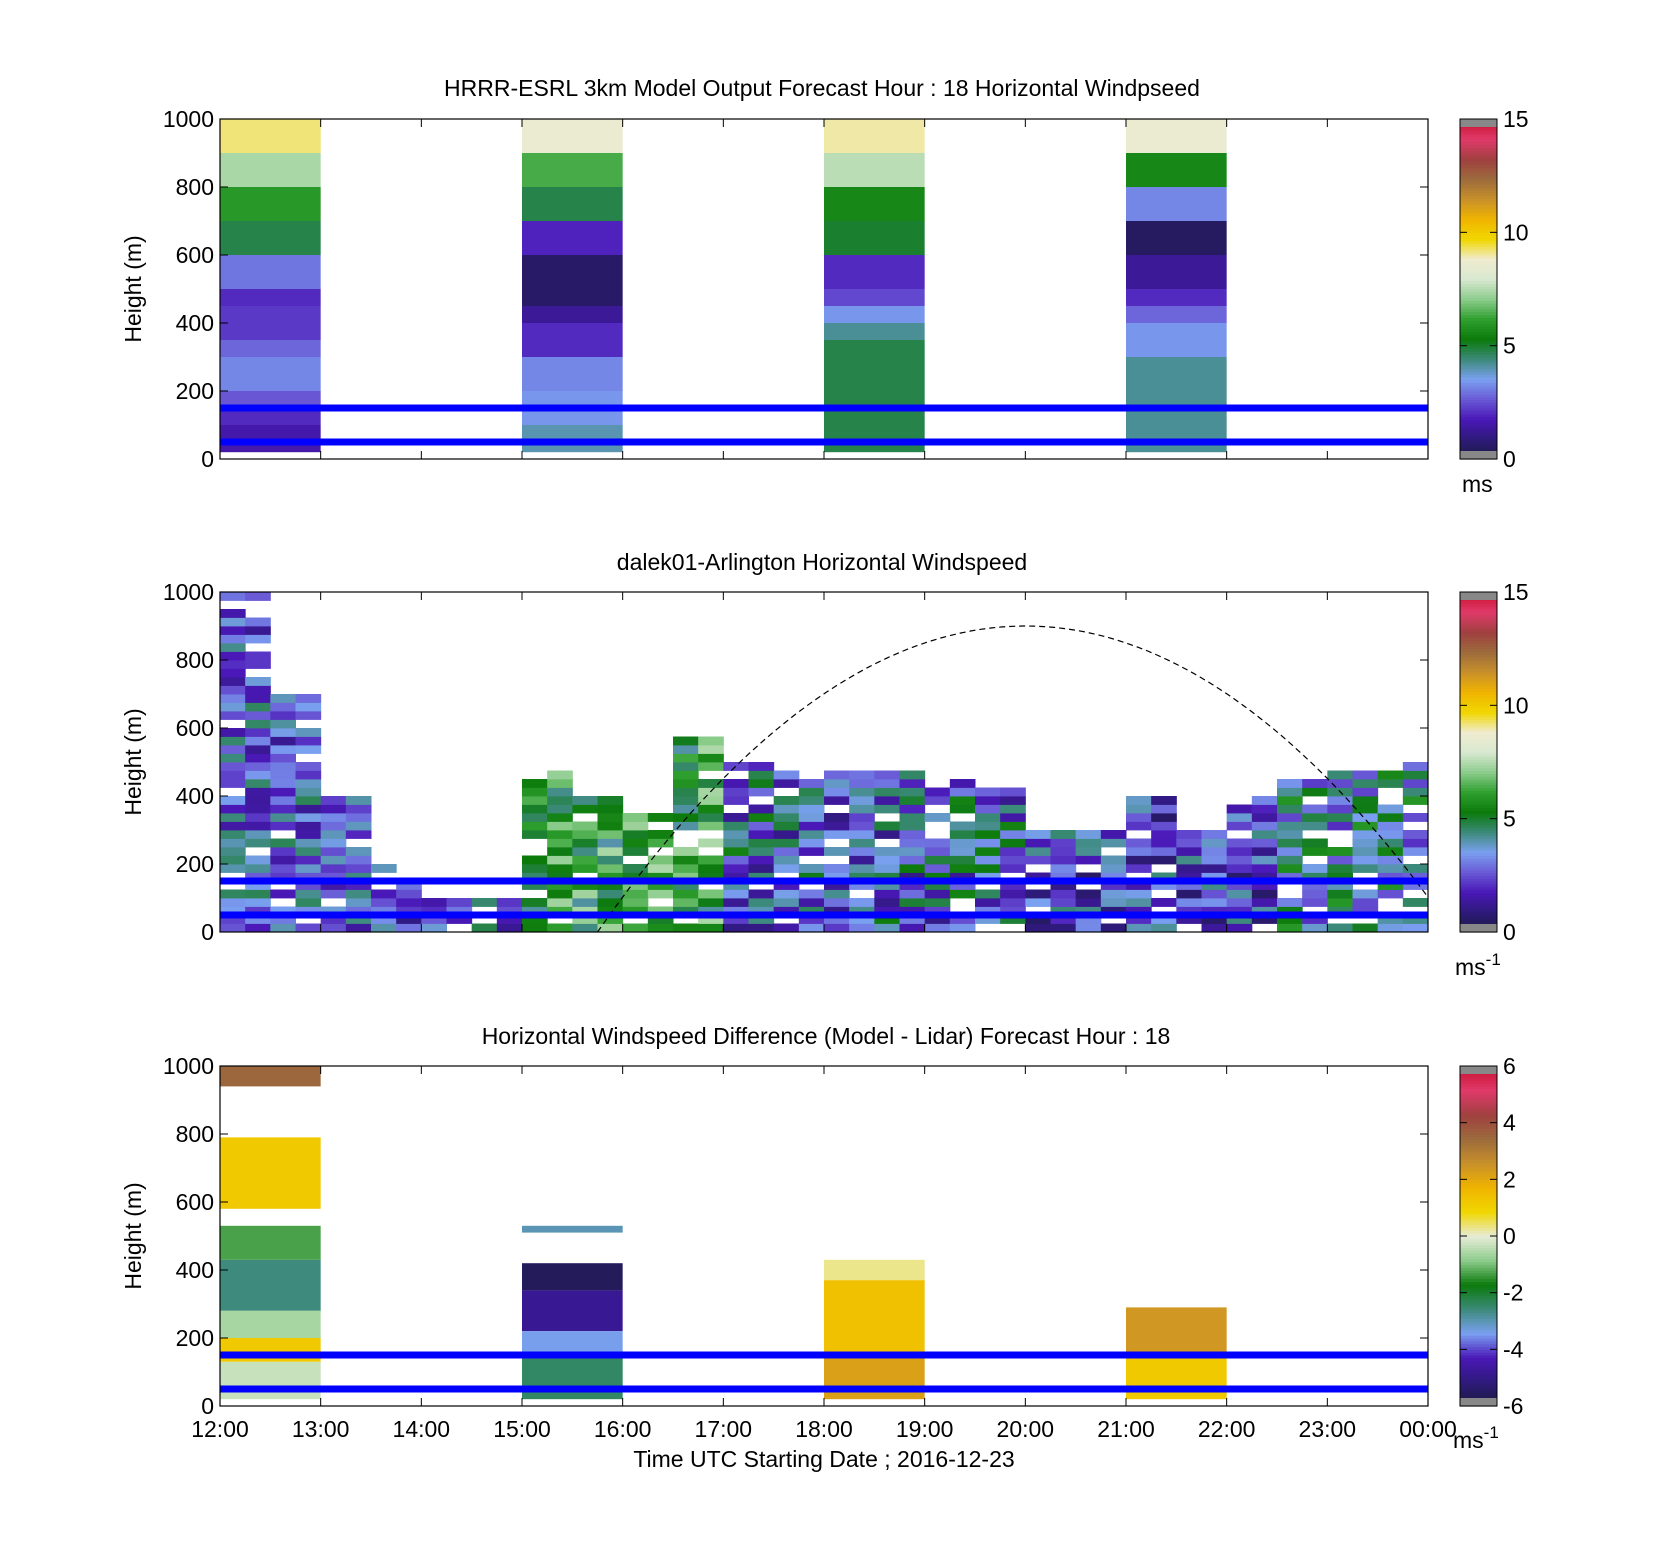 Image resolution: width=1680 pixels, height=1561 pixels. What do you see at coordinates (195, 660) in the screenshot?
I see `y-tick-label: 800` at bounding box center [195, 660].